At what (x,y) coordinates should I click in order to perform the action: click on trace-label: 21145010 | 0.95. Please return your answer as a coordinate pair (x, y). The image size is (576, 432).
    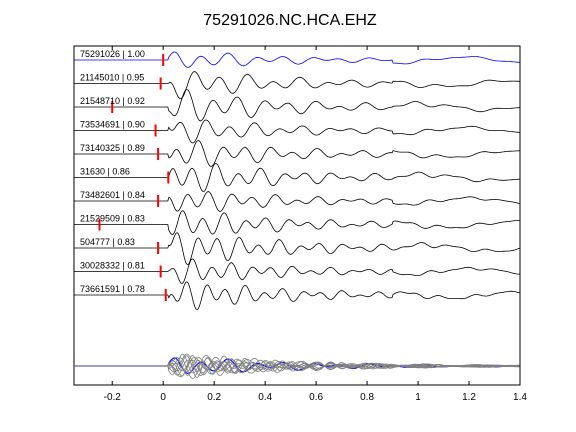
    Looking at the image, I should click on (112, 78).